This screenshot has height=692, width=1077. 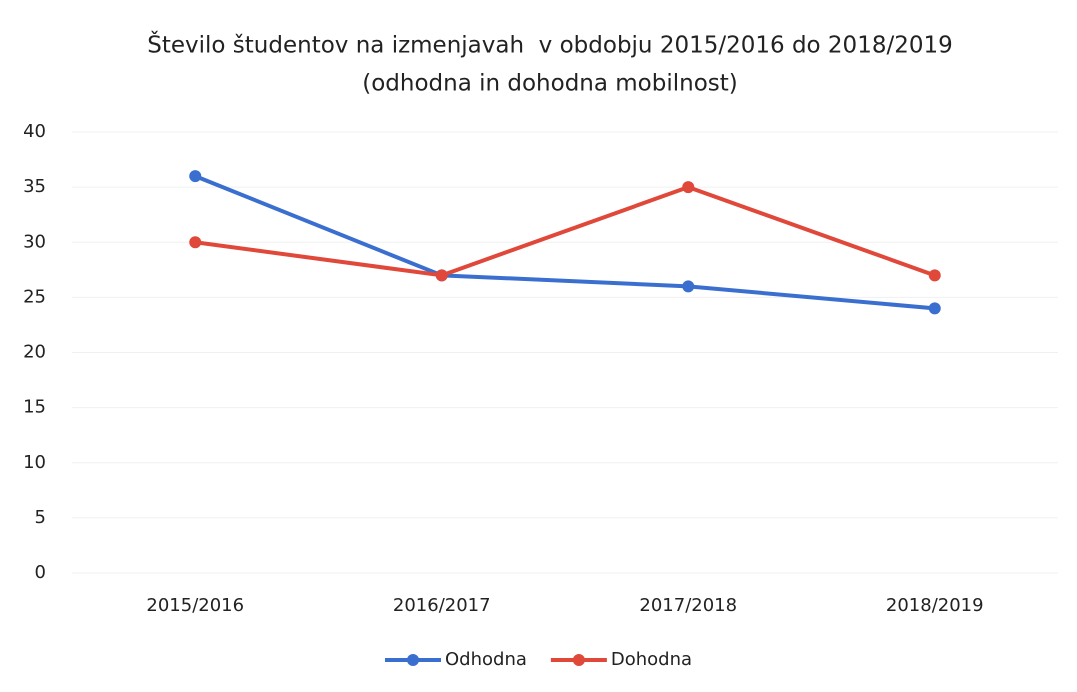 What do you see at coordinates (651, 659) in the screenshot?
I see `legend-label: Dohodna` at bounding box center [651, 659].